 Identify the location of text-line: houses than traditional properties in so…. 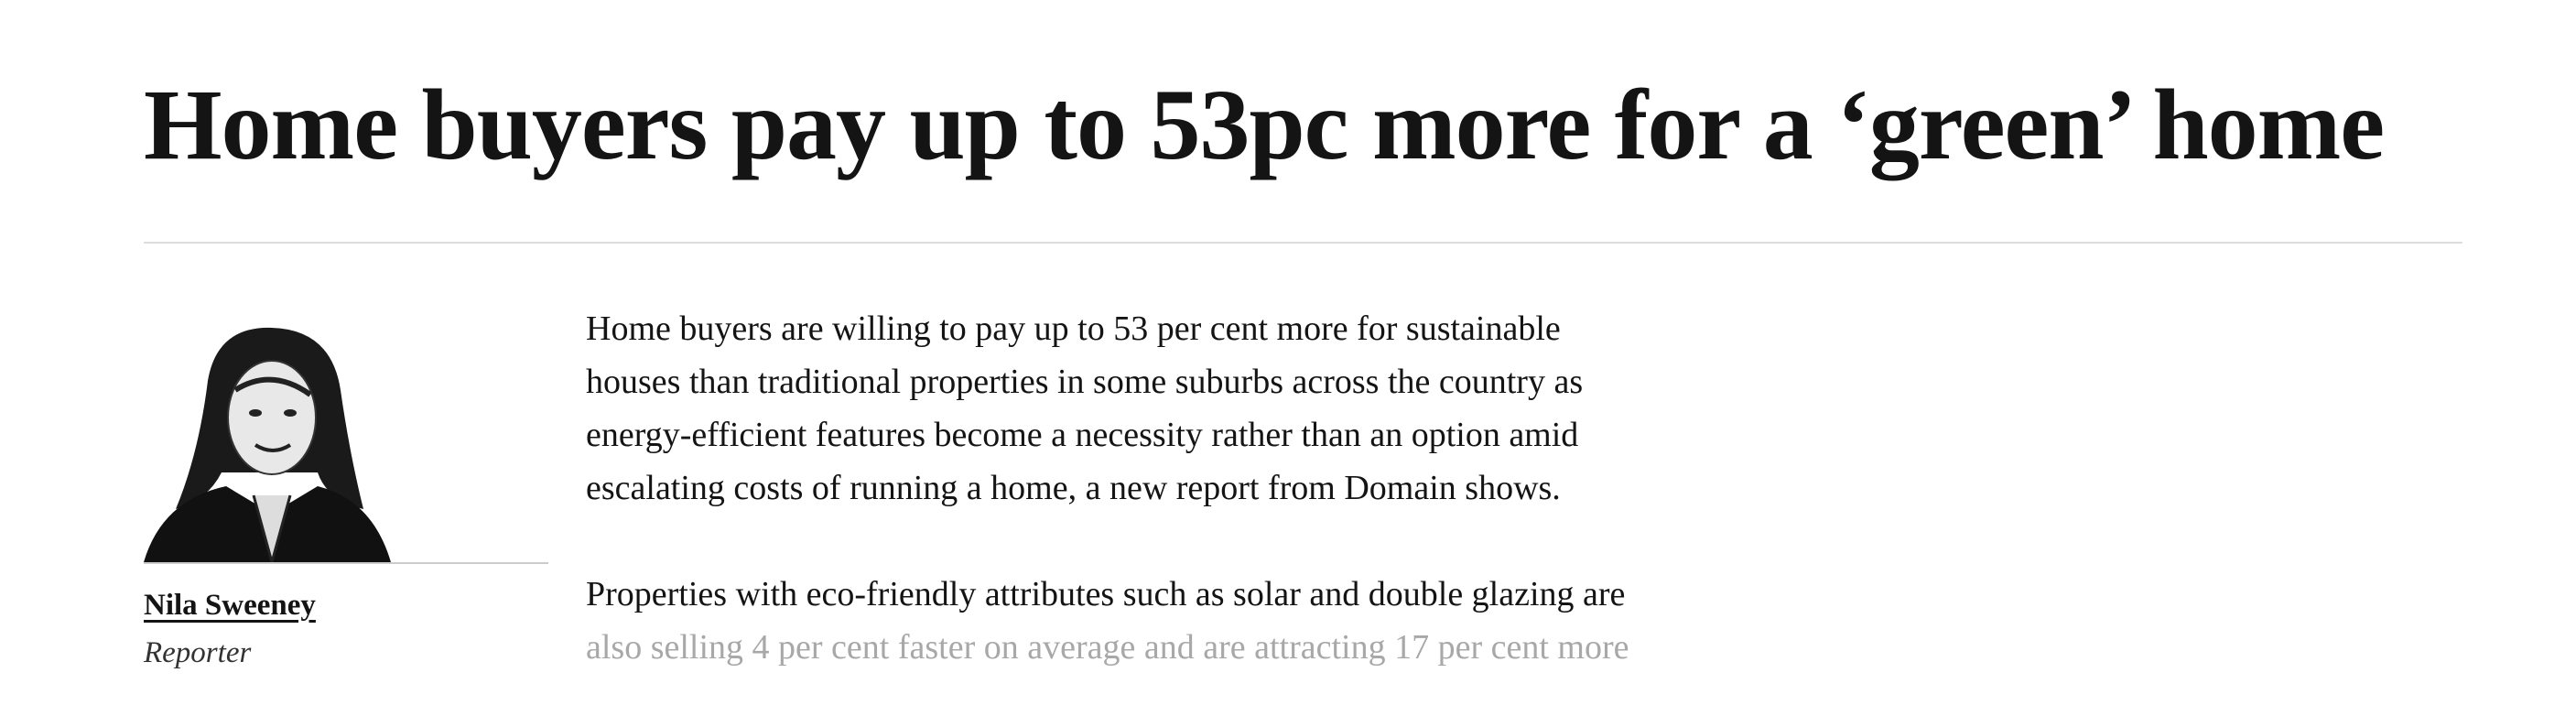
(1085, 382).